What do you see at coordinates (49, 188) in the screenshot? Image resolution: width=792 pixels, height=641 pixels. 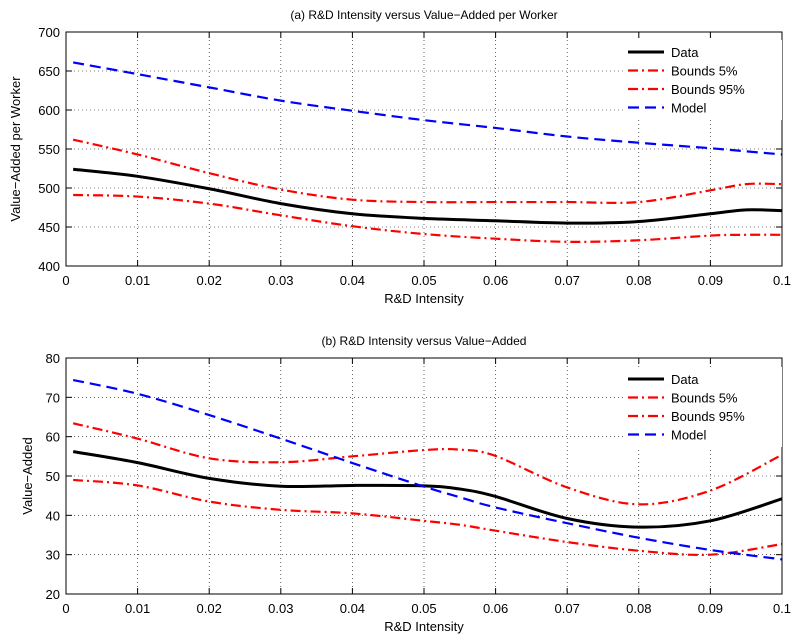 I see `y-tick-label: 500` at bounding box center [49, 188].